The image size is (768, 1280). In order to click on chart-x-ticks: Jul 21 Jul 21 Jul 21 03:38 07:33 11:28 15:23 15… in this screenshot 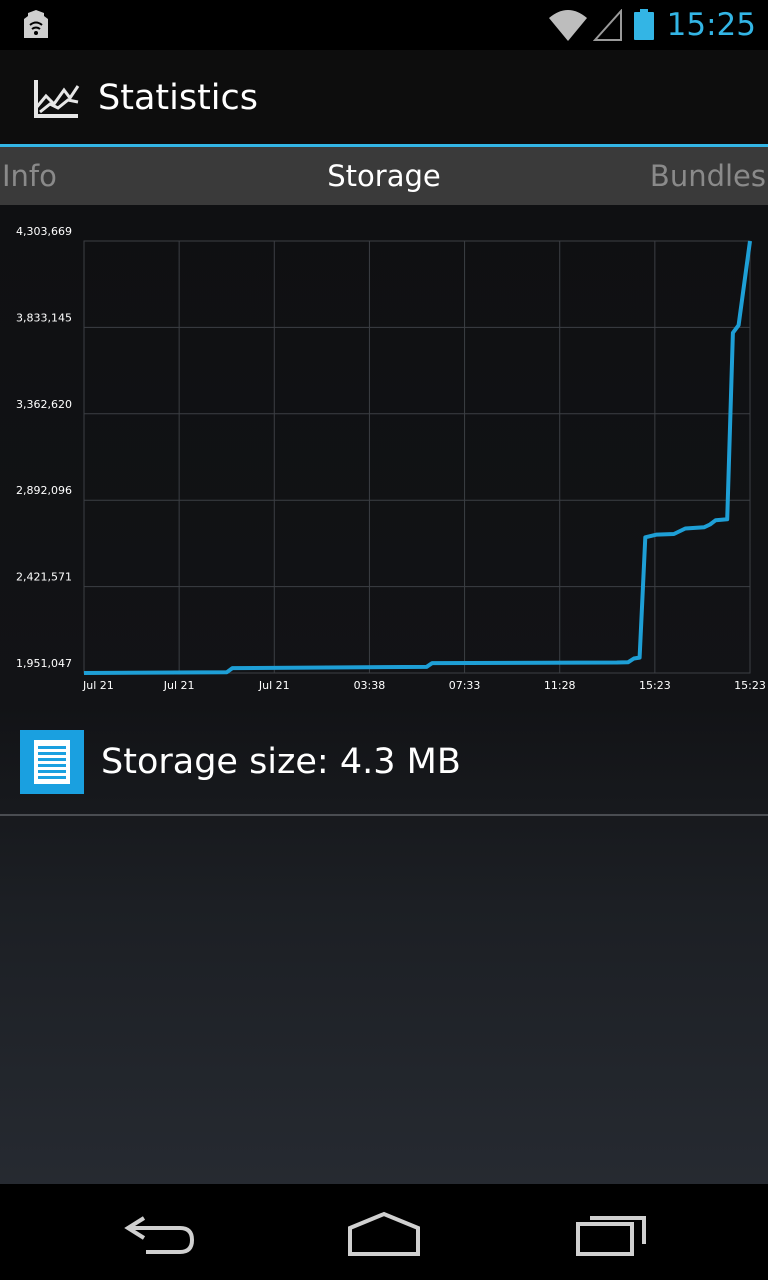, I will do `click(424, 685)`.